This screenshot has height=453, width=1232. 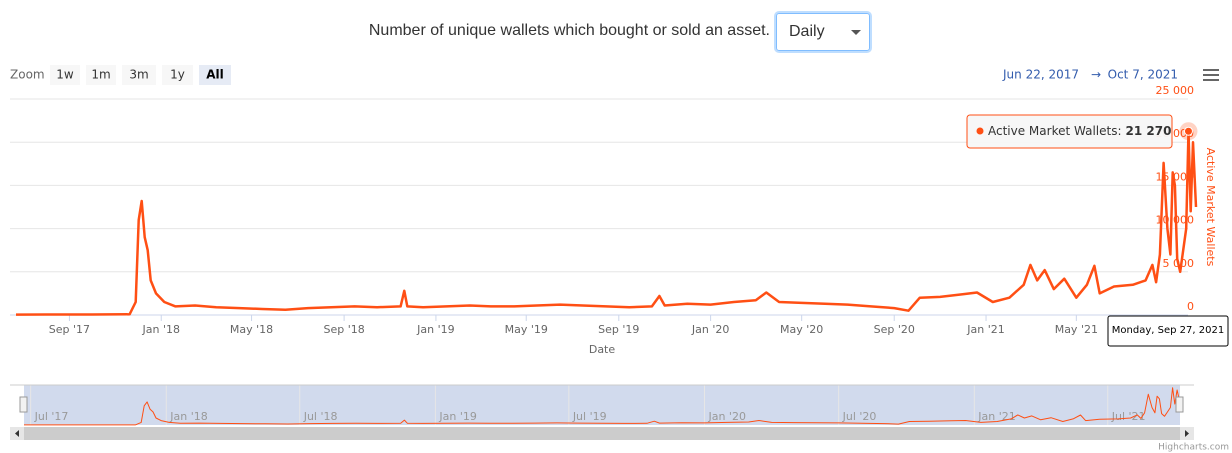 I want to click on tooltip-value: 21 270, so click(x=1149, y=131).